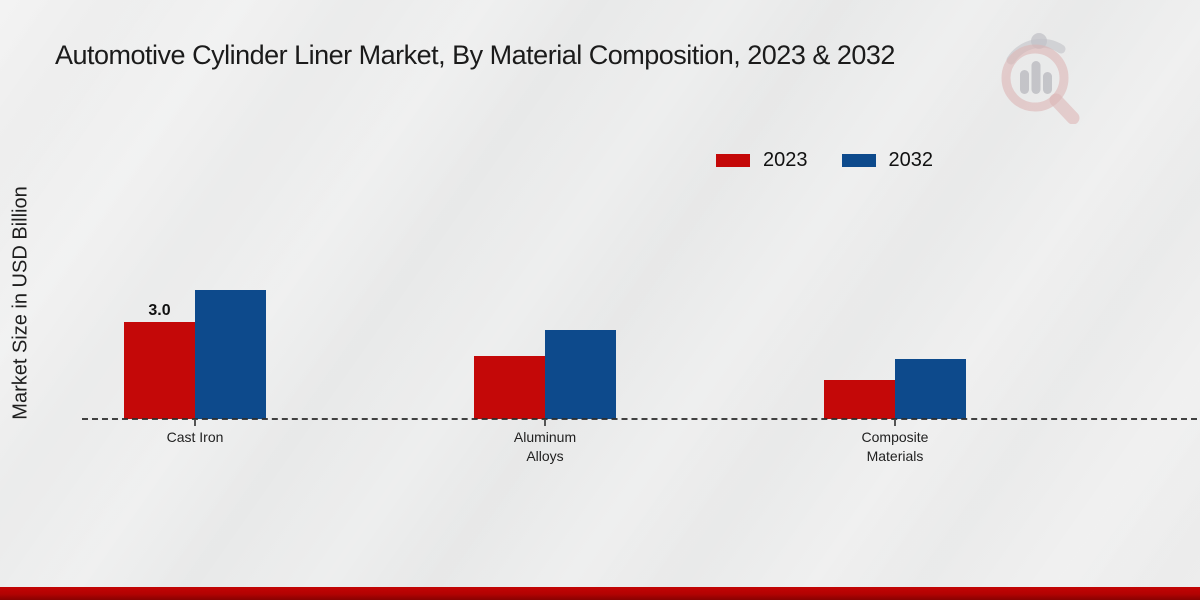 The height and width of the screenshot is (600, 1200). I want to click on legend: 2023 2032, so click(824, 160).